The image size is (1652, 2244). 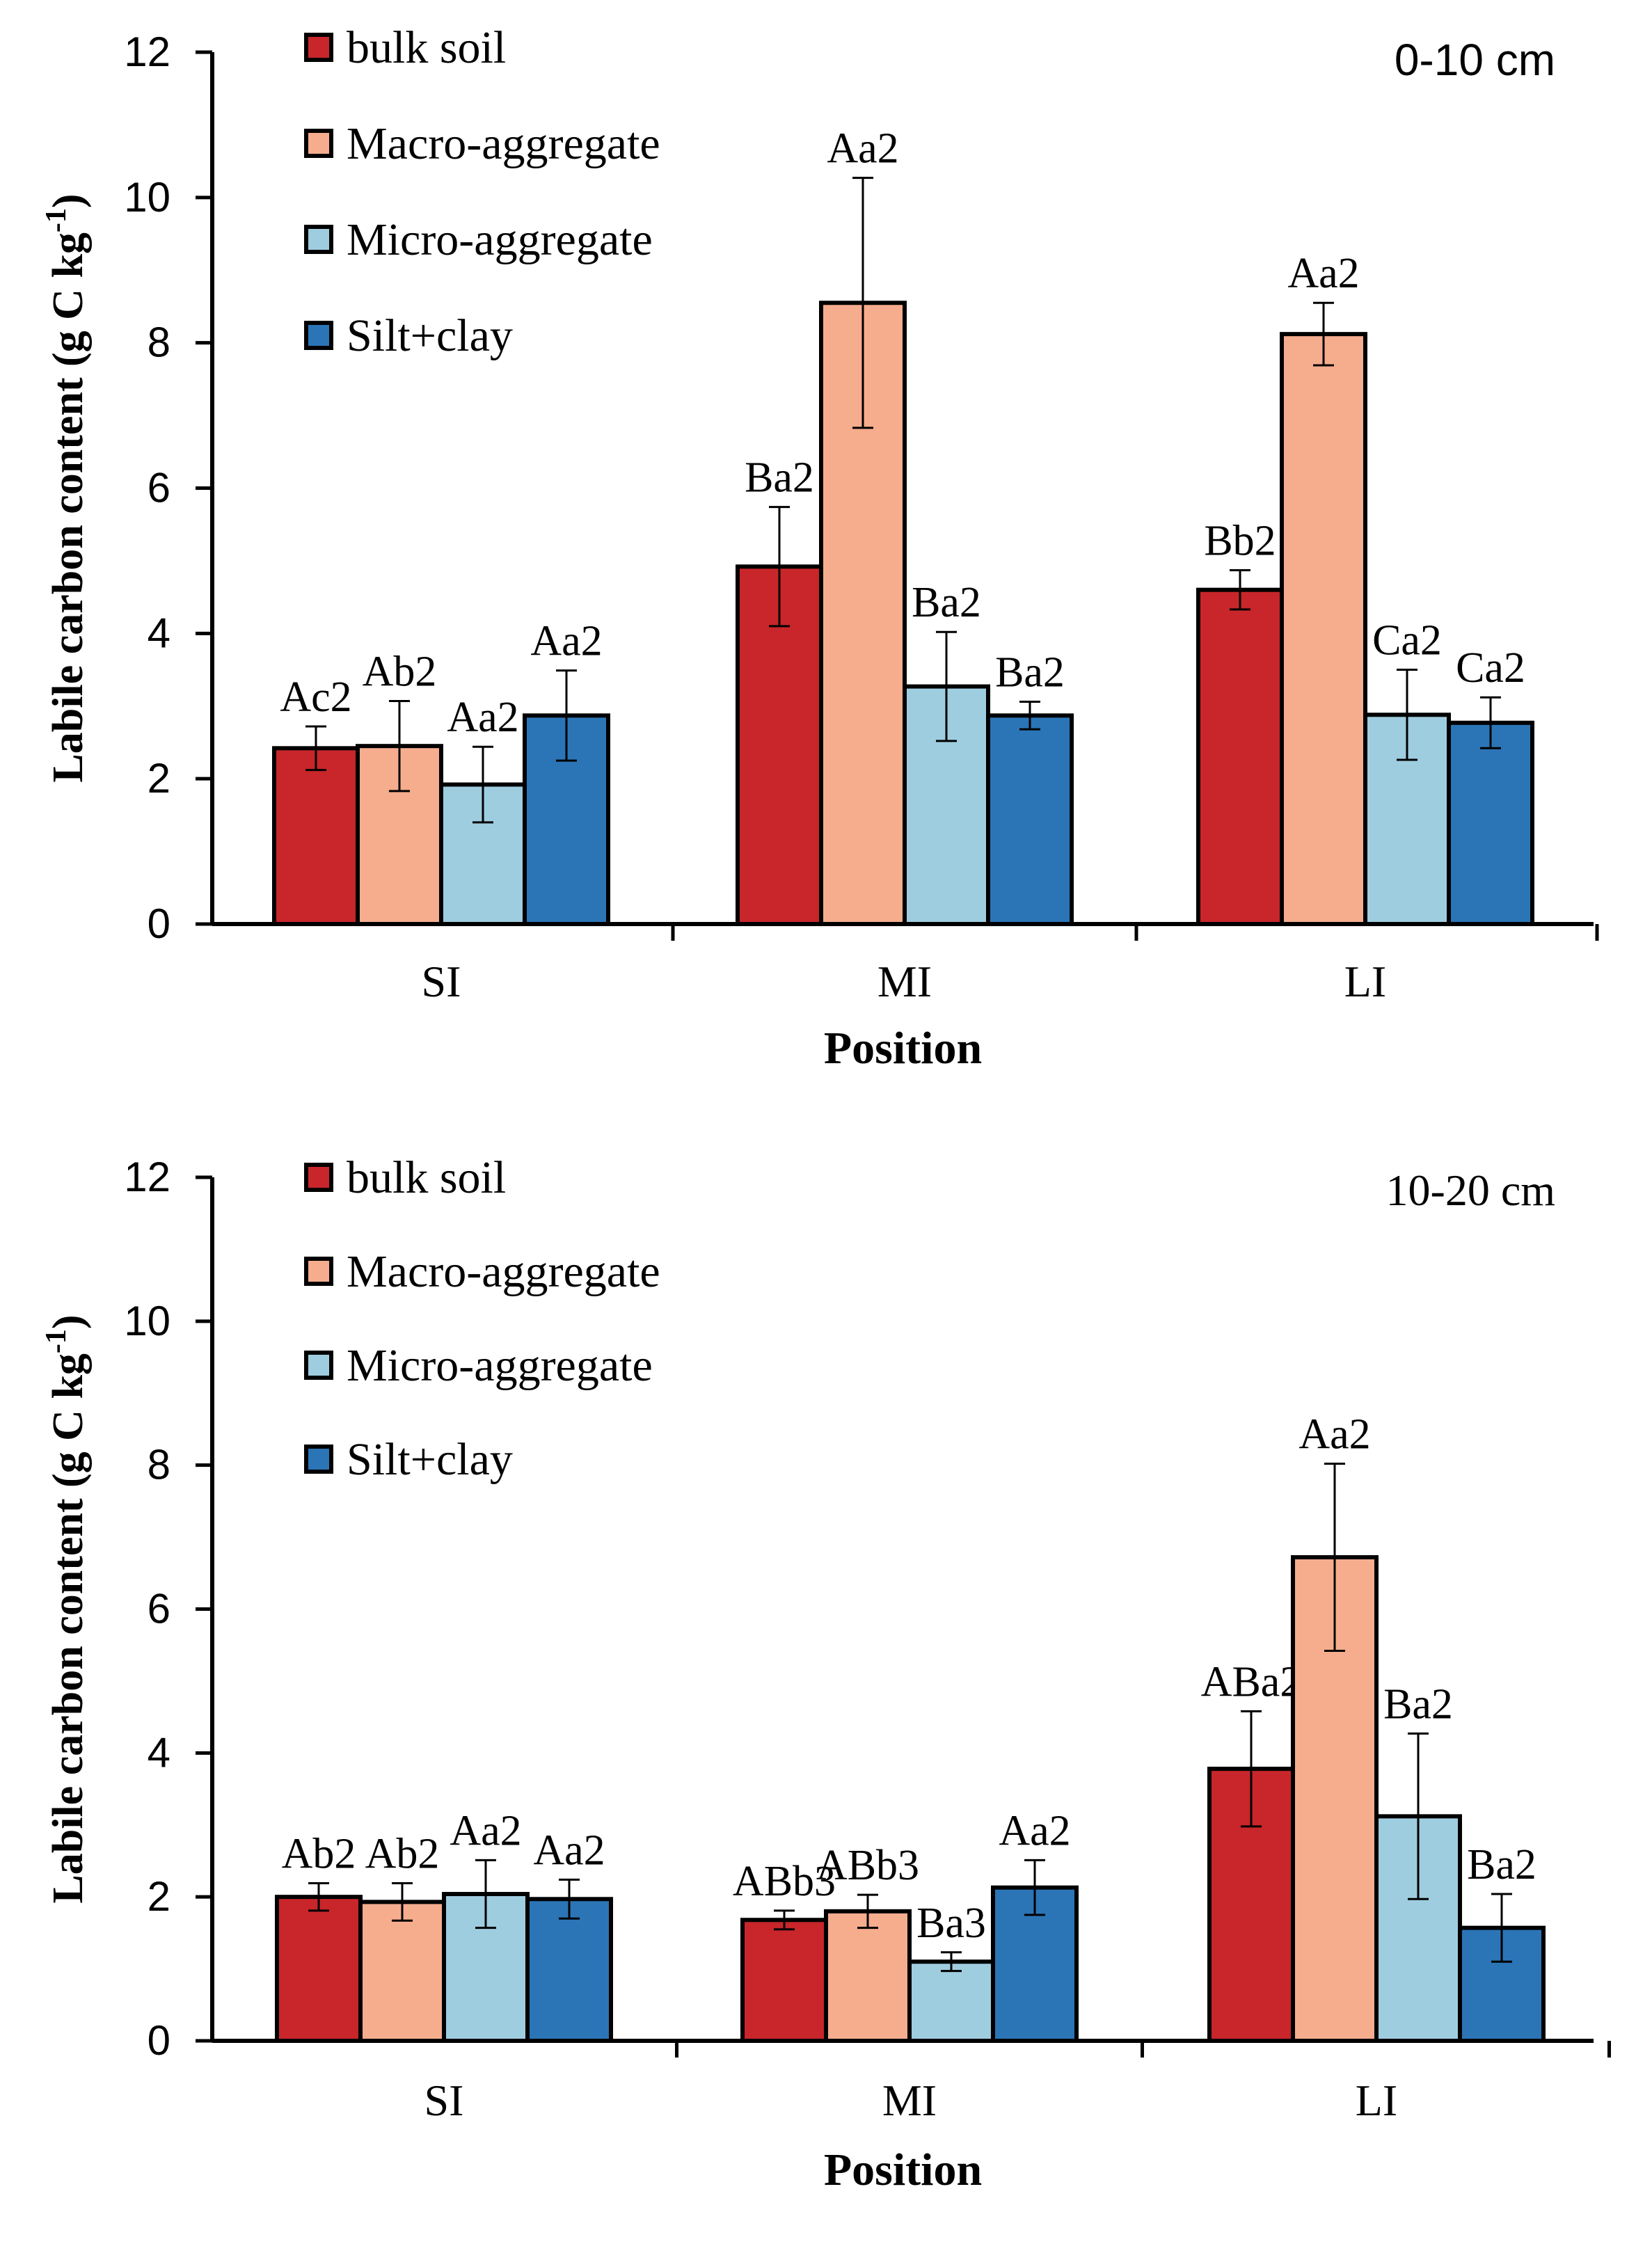 I want to click on significance-label: Bb2, so click(x=1240, y=540).